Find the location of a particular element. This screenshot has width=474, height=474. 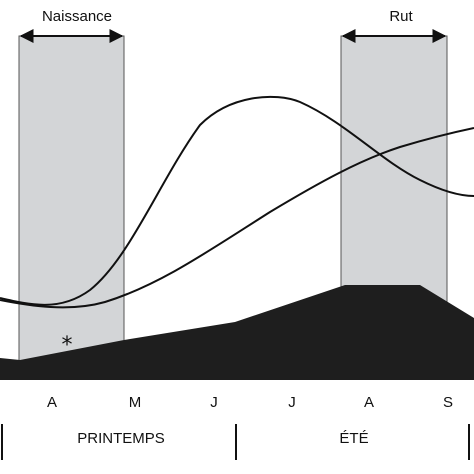

rut-period-label: Rut is located at coordinates (401, 16).